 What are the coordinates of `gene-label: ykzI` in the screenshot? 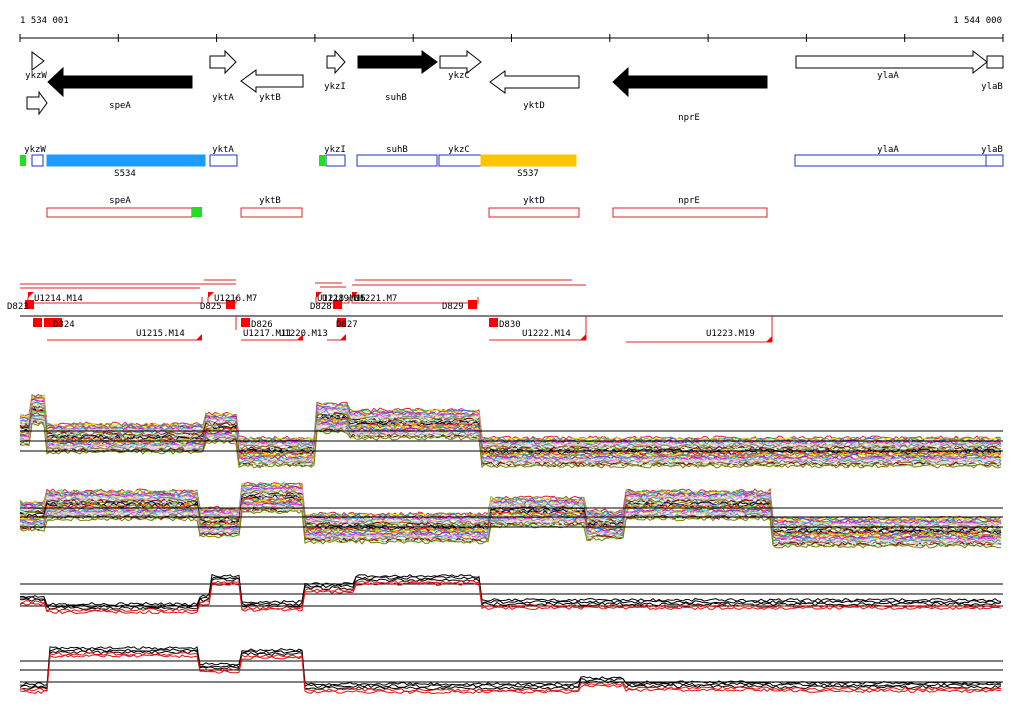 It's located at (335, 87).